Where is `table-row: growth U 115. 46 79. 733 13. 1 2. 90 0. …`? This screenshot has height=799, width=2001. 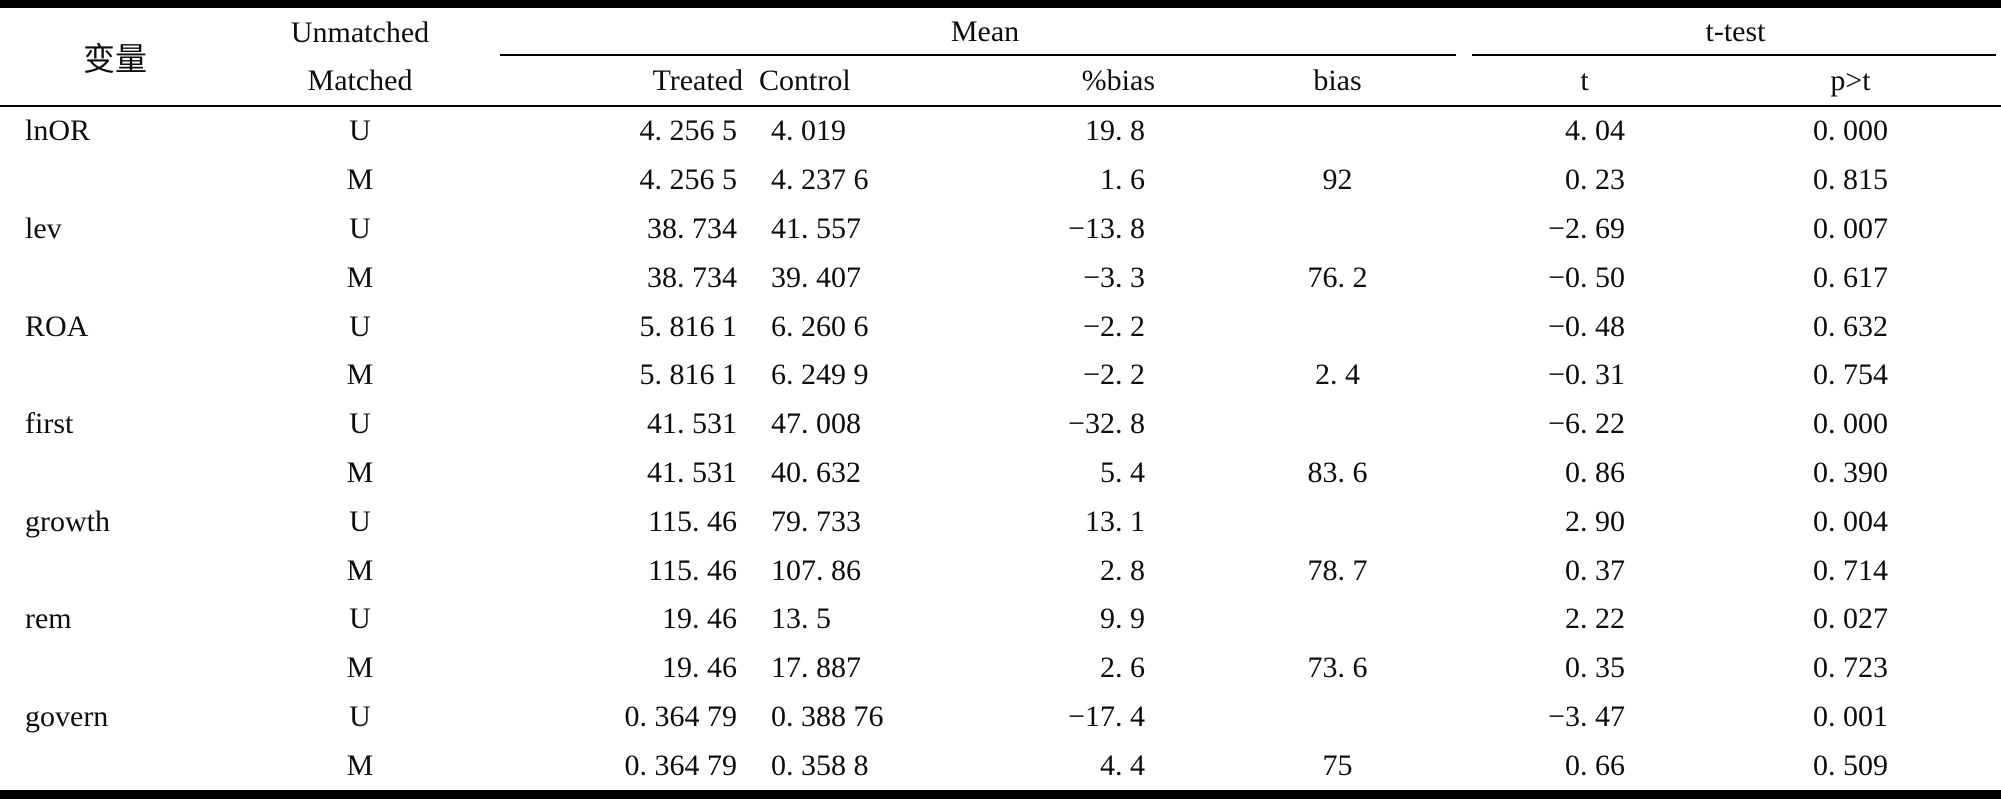
table-row: growth U 115. 46 79. 733 13. 1 2. 90 0. … is located at coordinates (1000, 521).